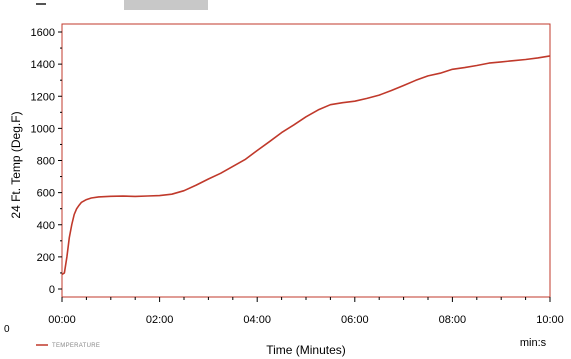 The width and height of the screenshot is (571, 359). What do you see at coordinates (46, 258) in the screenshot?
I see `y-tick-label: 200` at bounding box center [46, 258].